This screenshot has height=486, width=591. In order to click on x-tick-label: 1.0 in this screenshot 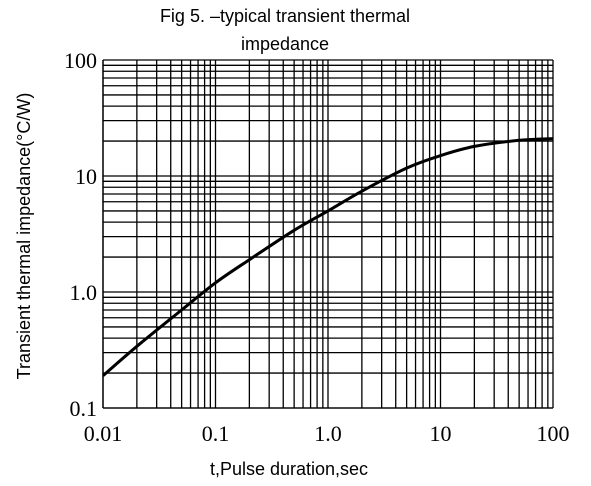, I will do `click(328, 433)`.